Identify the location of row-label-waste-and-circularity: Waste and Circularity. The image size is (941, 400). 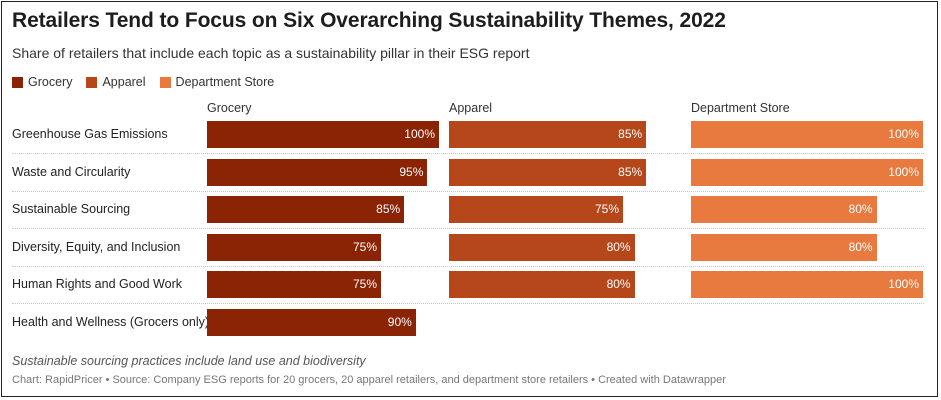
(71, 171).